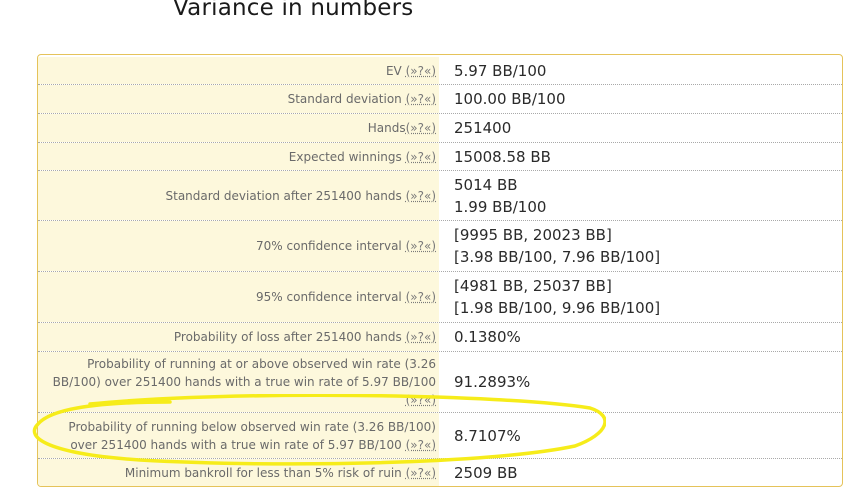 This screenshot has width=854, height=503. I want to click on label-text: Expected winnings, so click(347, 156).